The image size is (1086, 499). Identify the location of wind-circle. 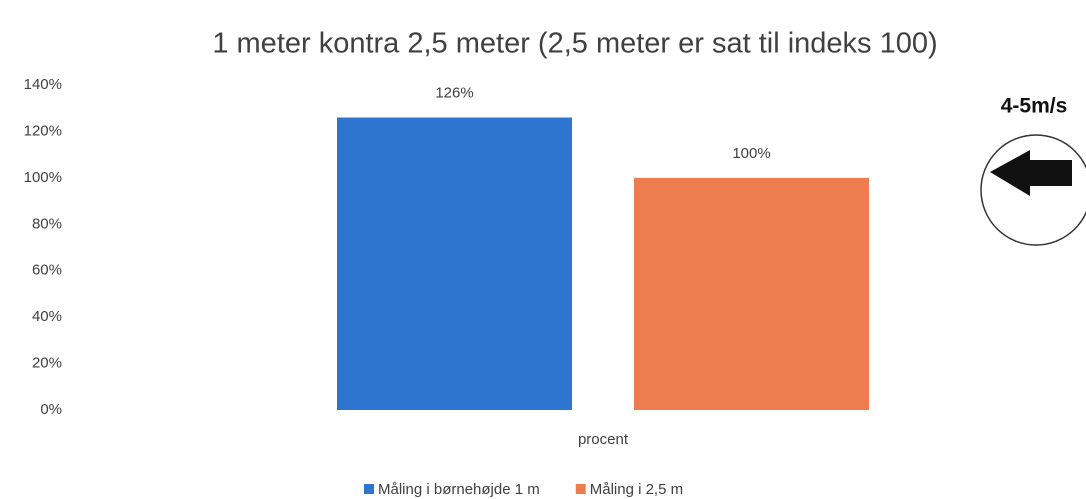
(1033, 190).